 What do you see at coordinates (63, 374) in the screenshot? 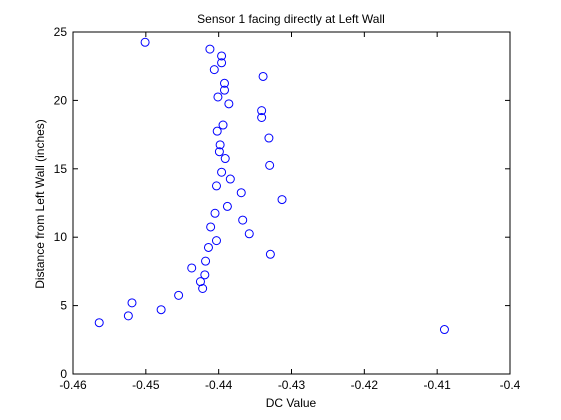
I see `y-tick-label: 0` at bounding box center [63, 374].